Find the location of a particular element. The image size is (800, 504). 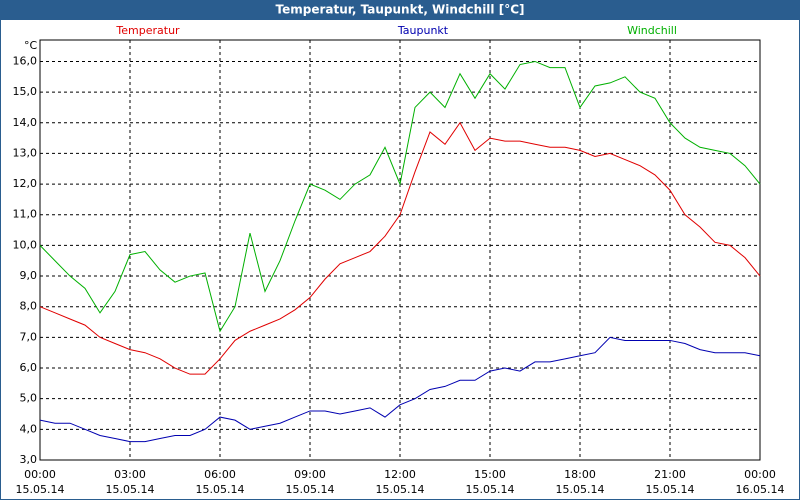

y-tick-label: 15,0 is located at coordinates (25, 91).